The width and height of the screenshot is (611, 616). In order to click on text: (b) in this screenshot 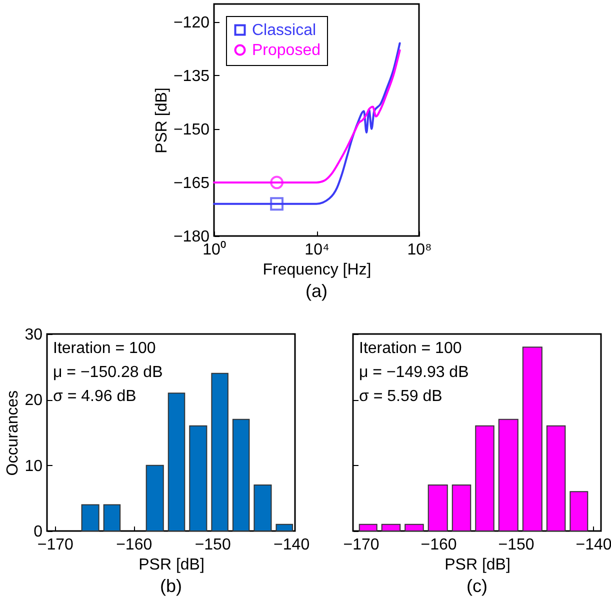, I will do `click(171, 586)`.